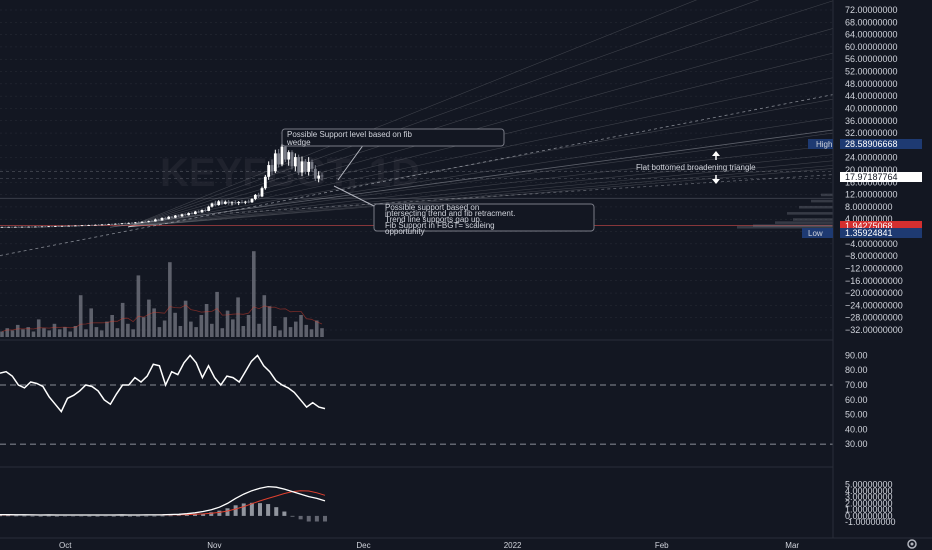  I want to click on time-axis-labels: Oct Nov Dec 2022 Feb Mar, so click(429, 545).